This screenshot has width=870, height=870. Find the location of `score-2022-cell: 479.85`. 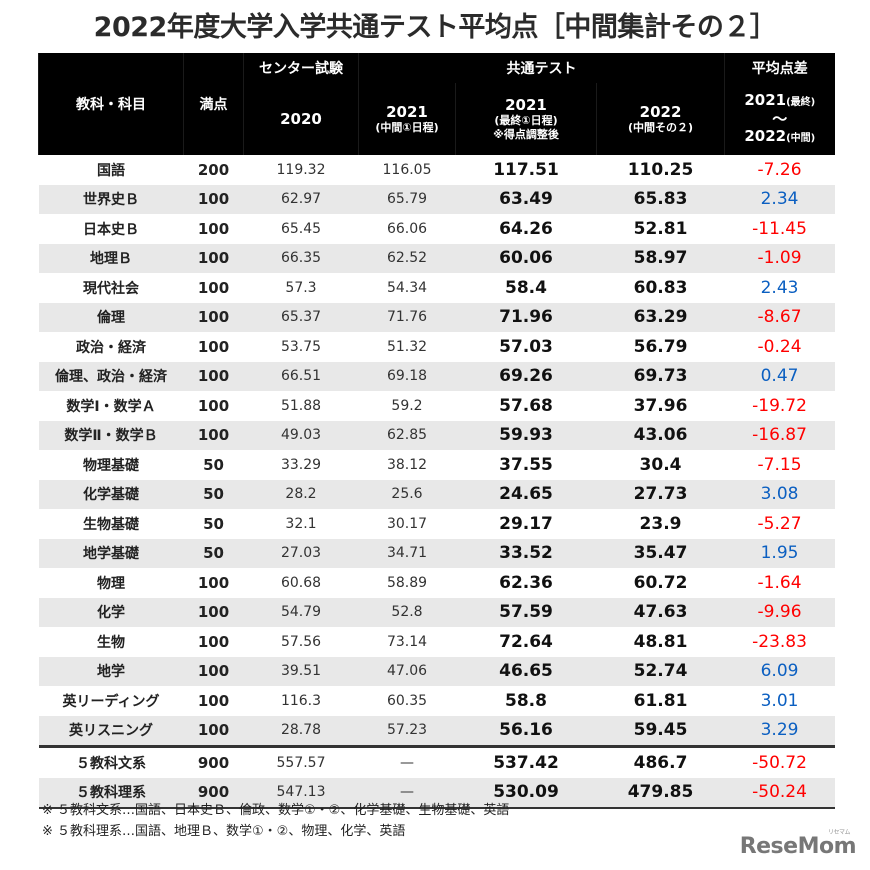

score-2022-cell: 479.85 is located at coordinates (660, 793).